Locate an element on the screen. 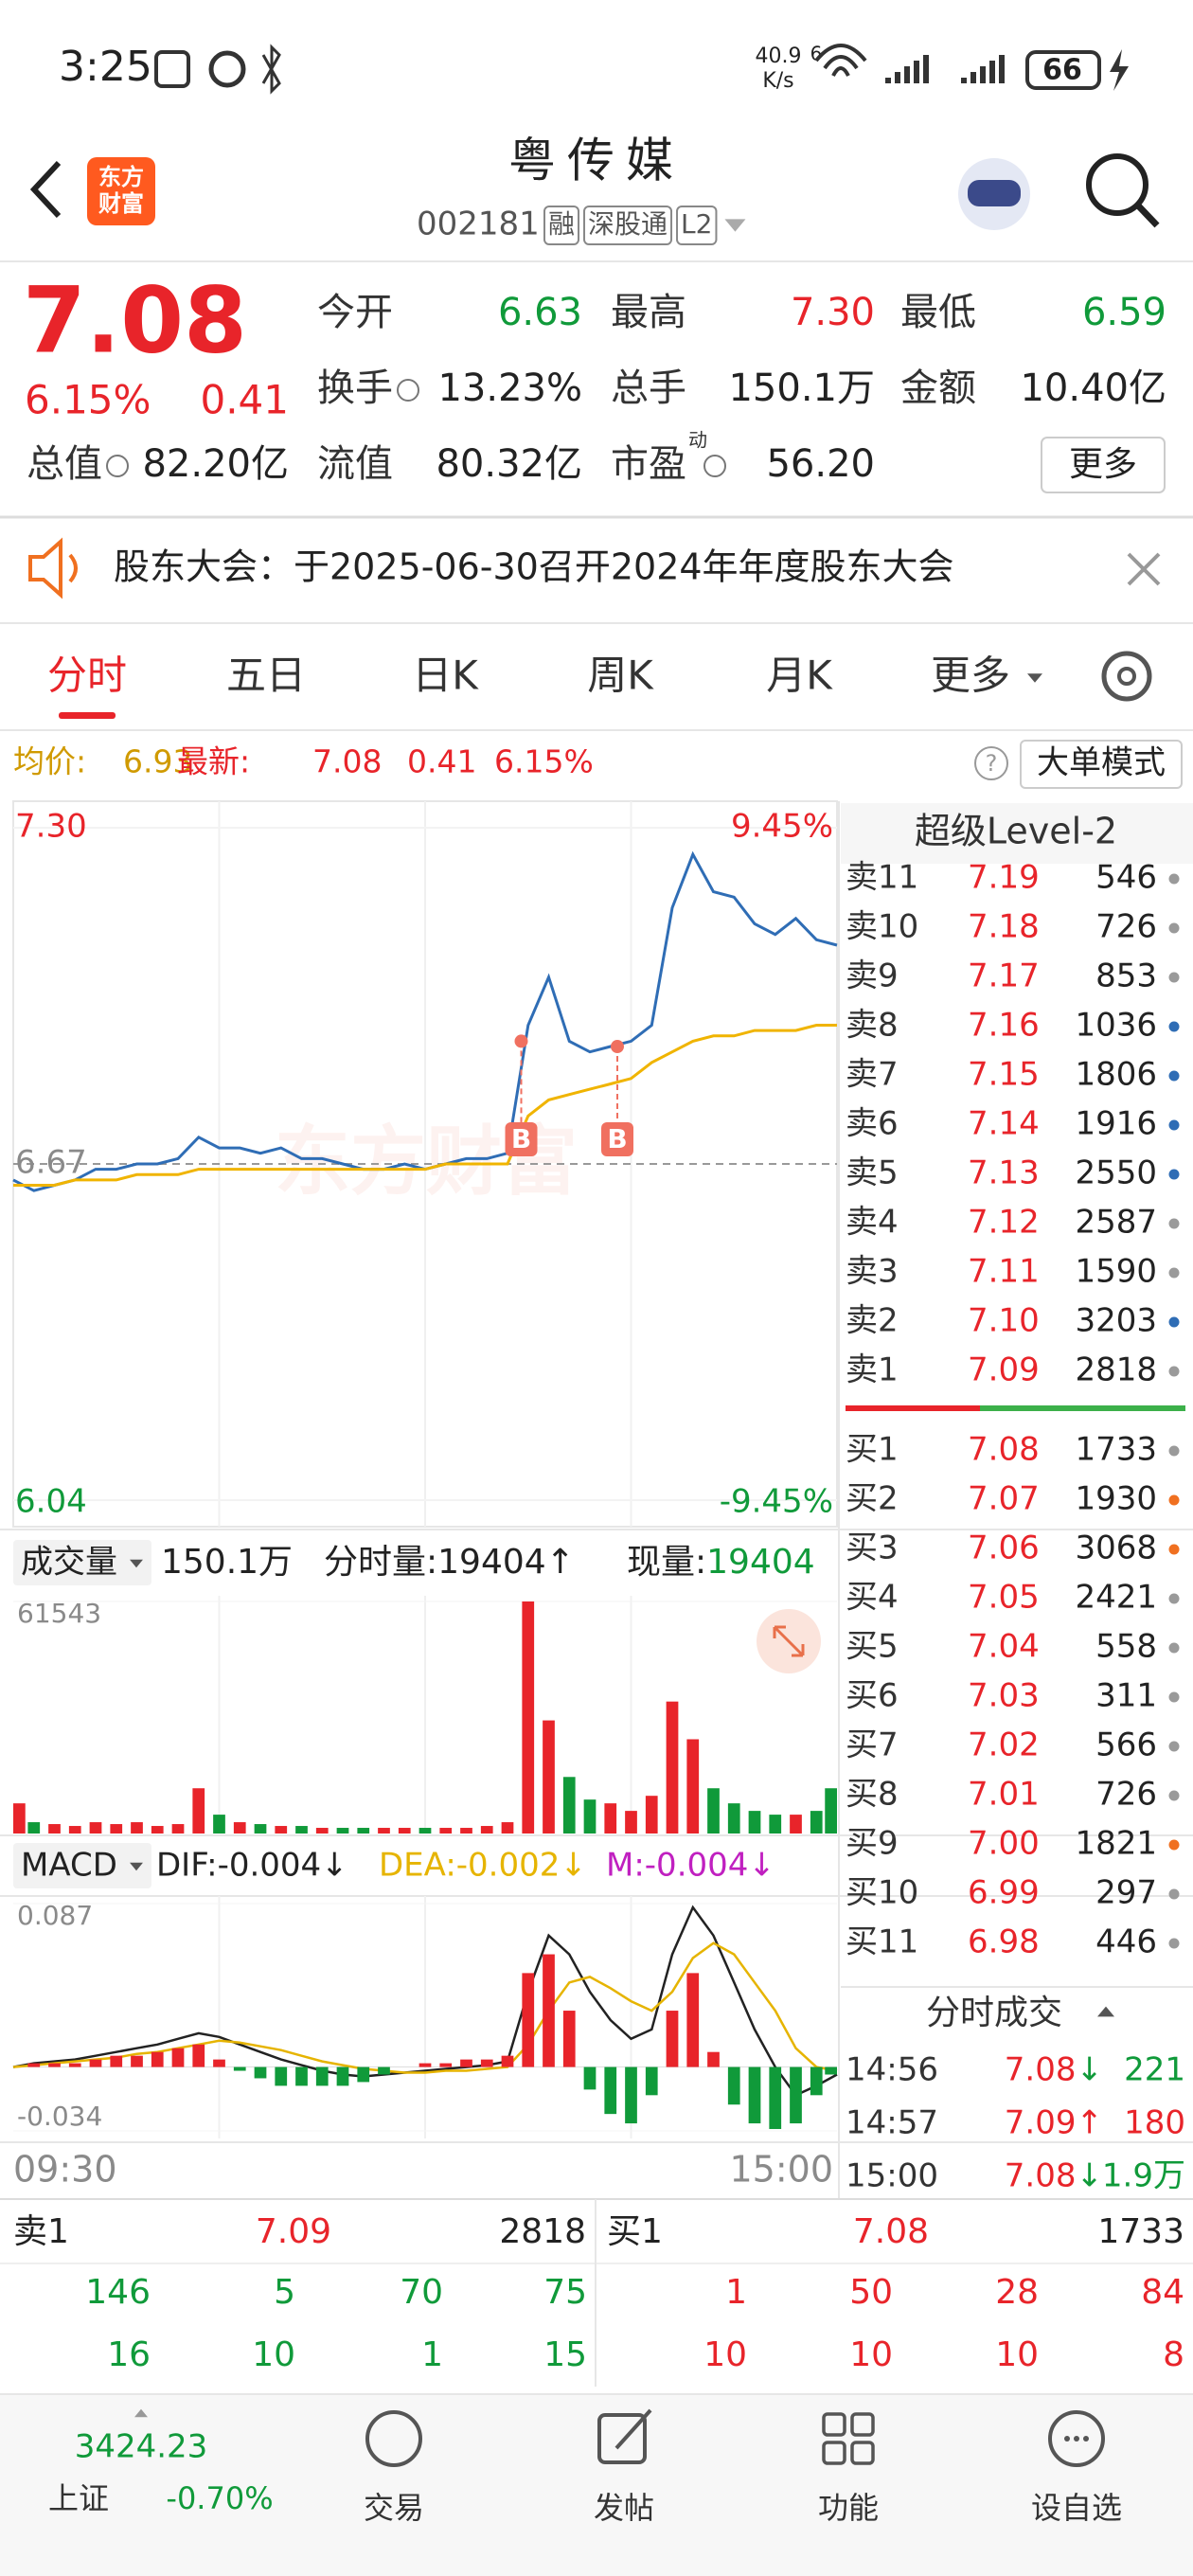 The height and width of the screenshot is (2576, 1193). table-cell: 买1 is located at coordinates (635, 2231).